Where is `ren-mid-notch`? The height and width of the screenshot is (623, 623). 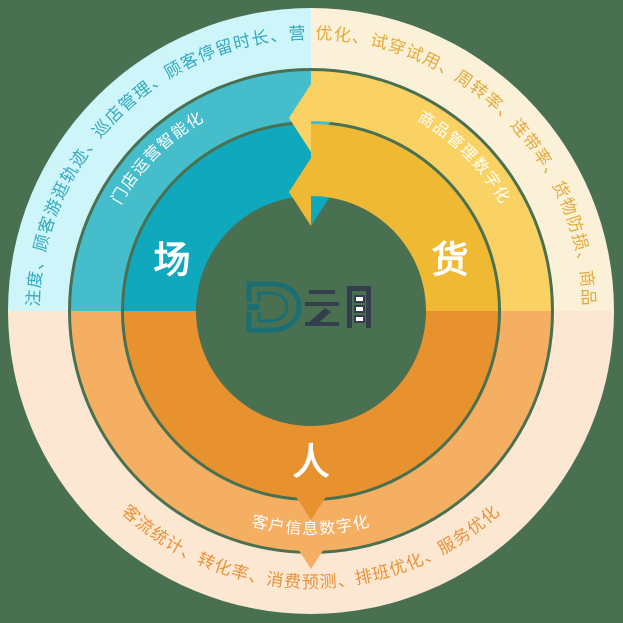 ren-mid-notch is located at coordinates (311, 551).